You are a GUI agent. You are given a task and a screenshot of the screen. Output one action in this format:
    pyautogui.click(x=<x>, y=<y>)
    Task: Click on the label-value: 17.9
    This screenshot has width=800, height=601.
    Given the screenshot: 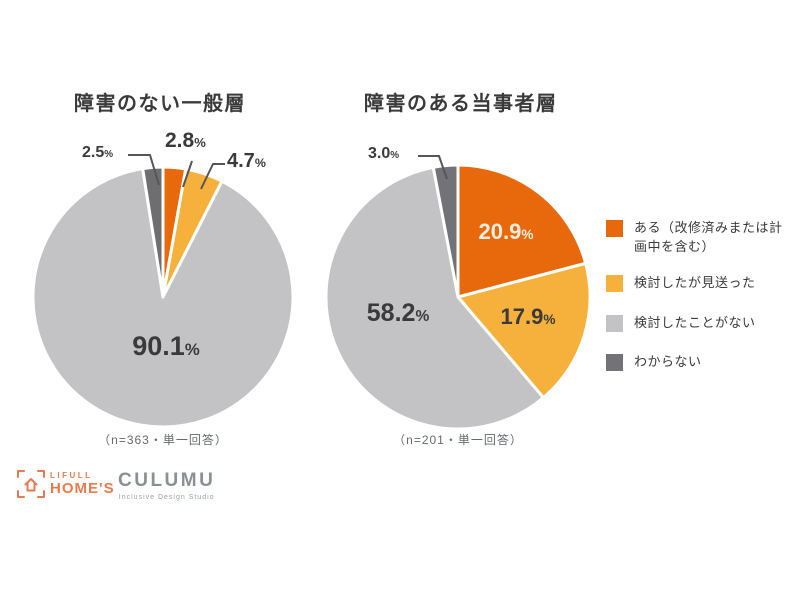 What is the action you would take?
    pyautogui.click(x=522, y=316)
    